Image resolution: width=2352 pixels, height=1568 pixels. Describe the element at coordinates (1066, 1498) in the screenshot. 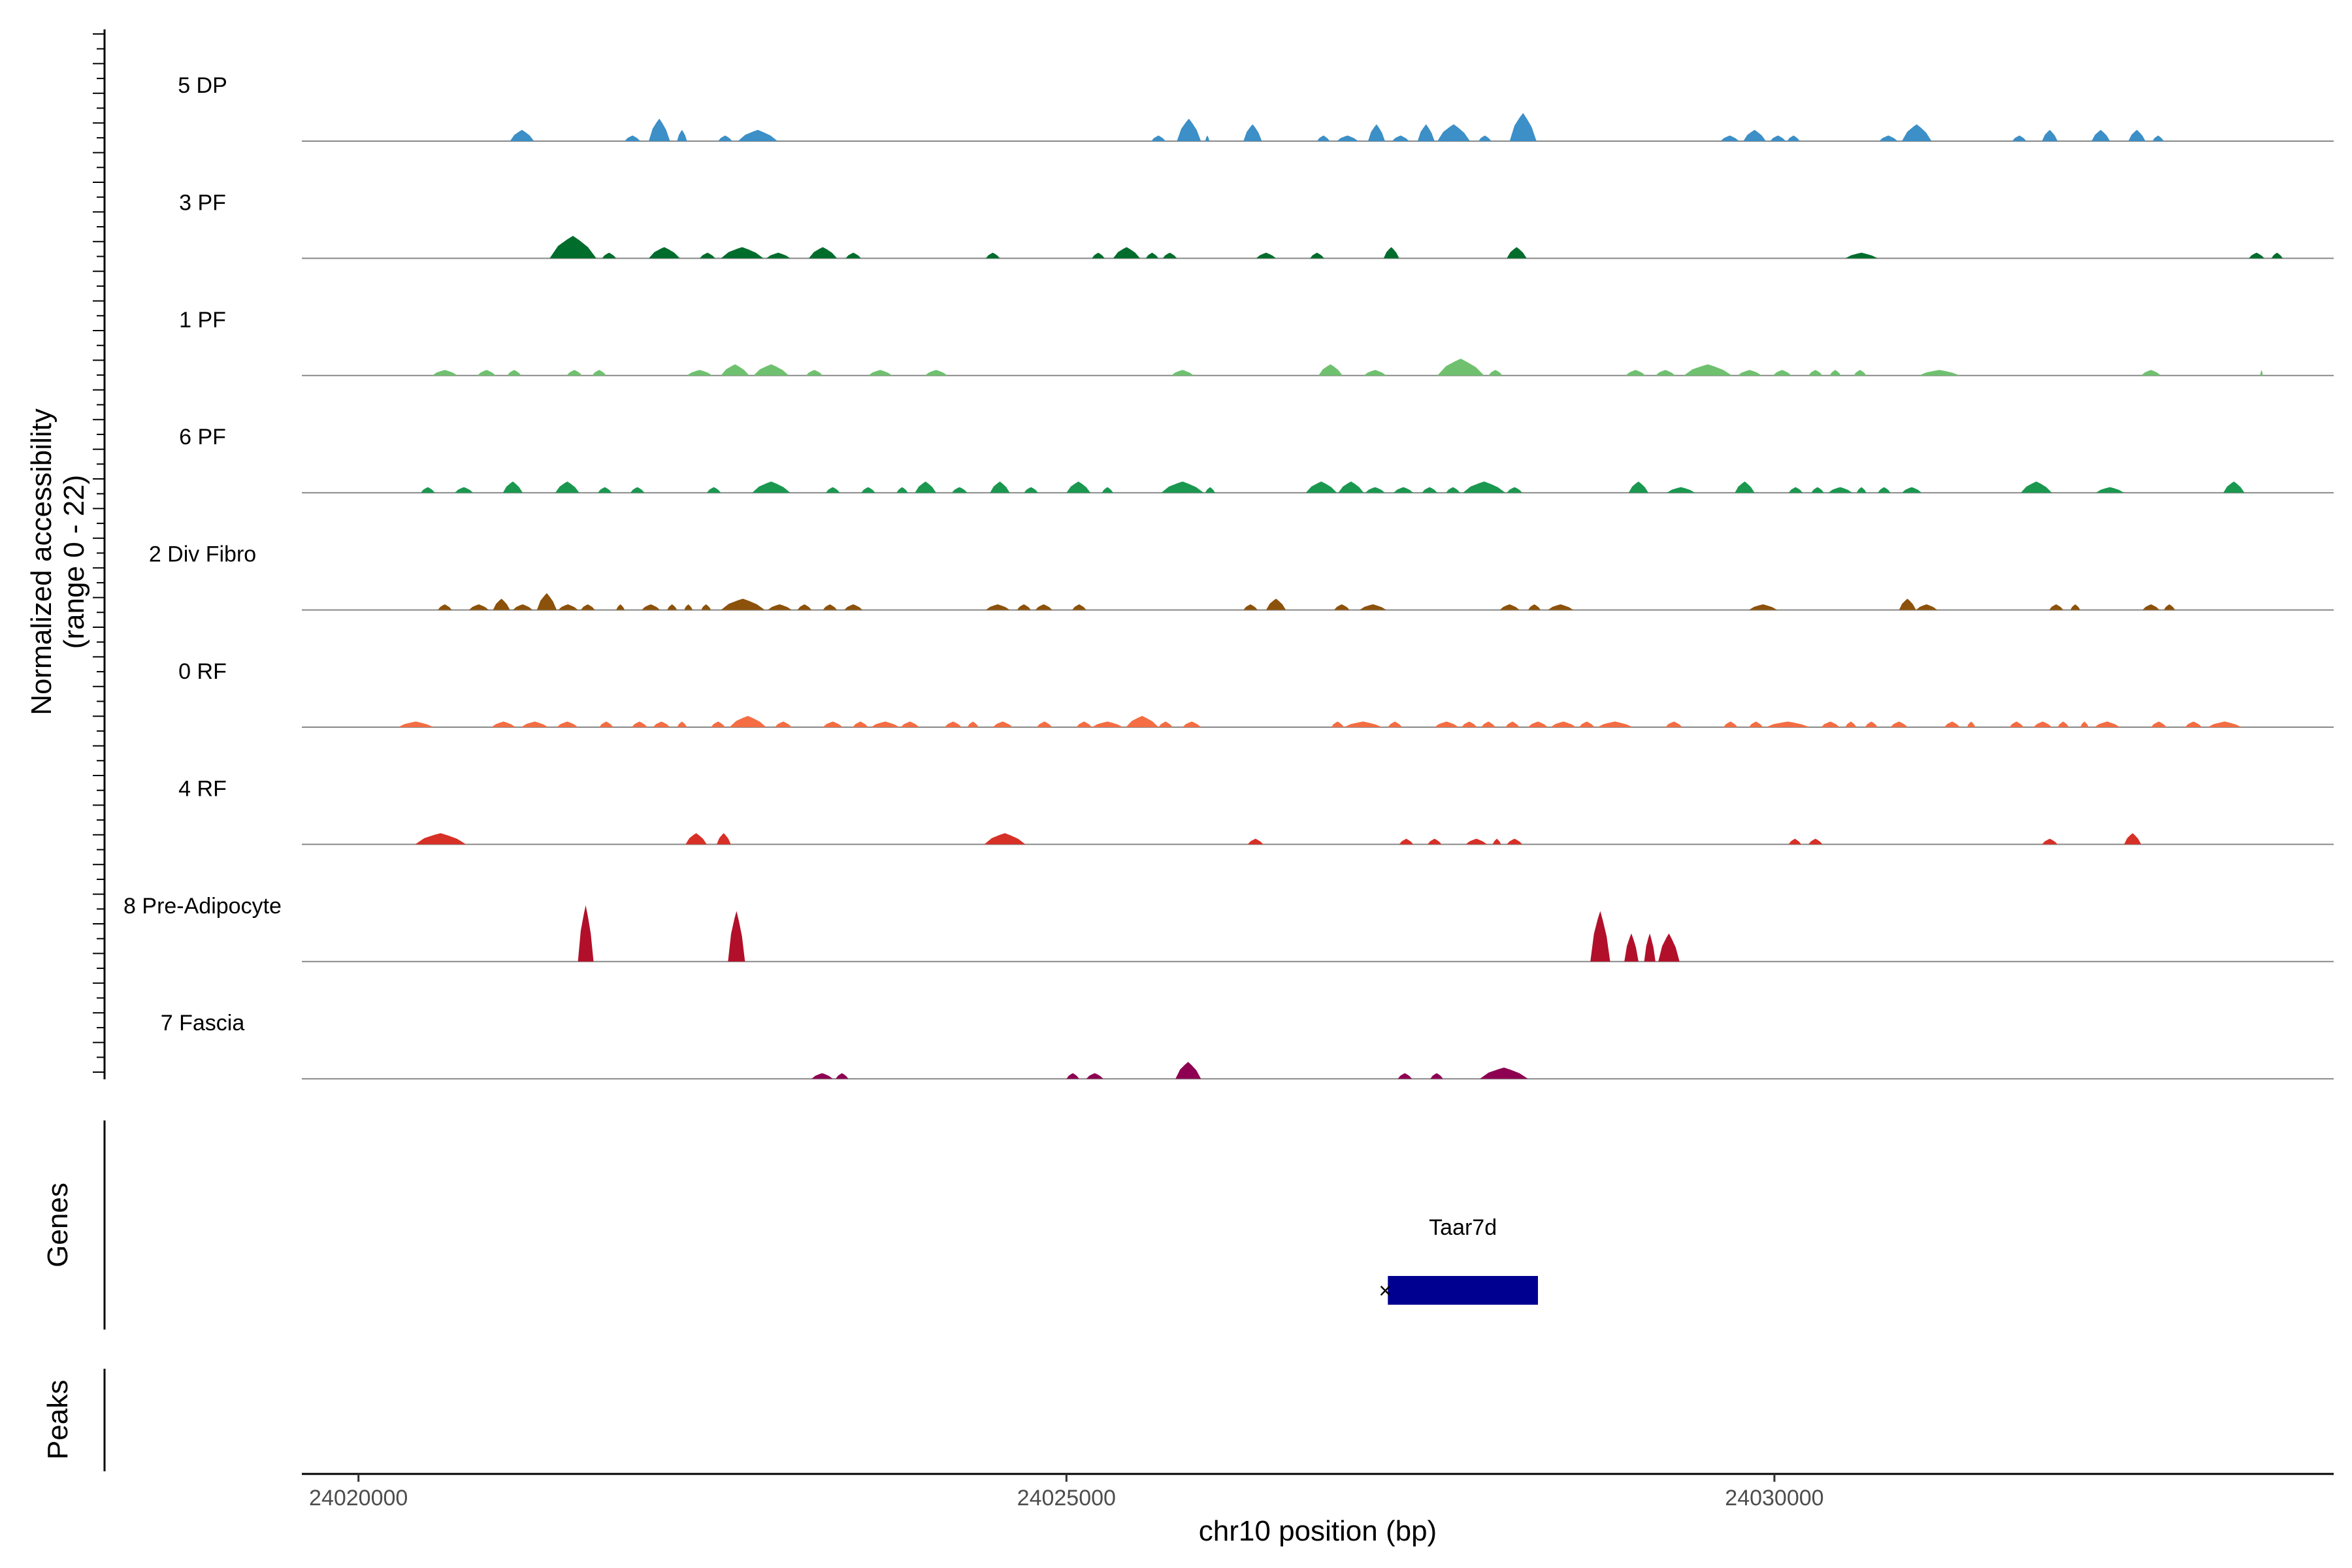

I see `x-axis-tick-label: 24025000` at that location.